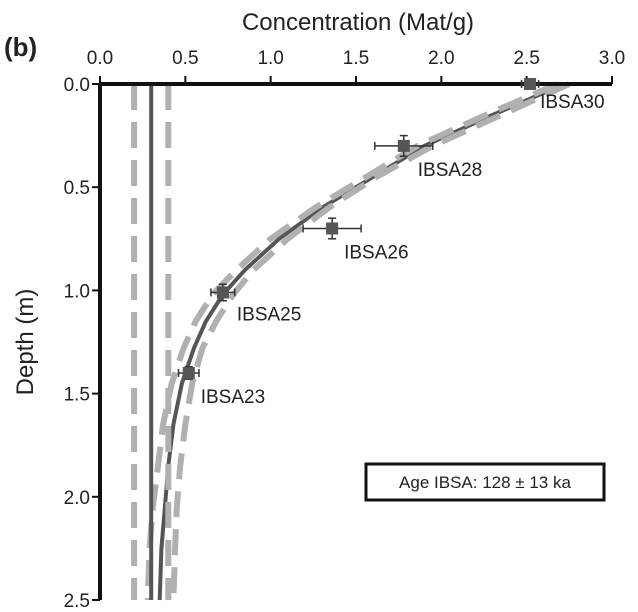 This screenshot has height=612, width=638. What do you see at coordinates (77, 498) in the screenshot?
I see `y-tick-label: 2.0` at bounding box center [77, 498].